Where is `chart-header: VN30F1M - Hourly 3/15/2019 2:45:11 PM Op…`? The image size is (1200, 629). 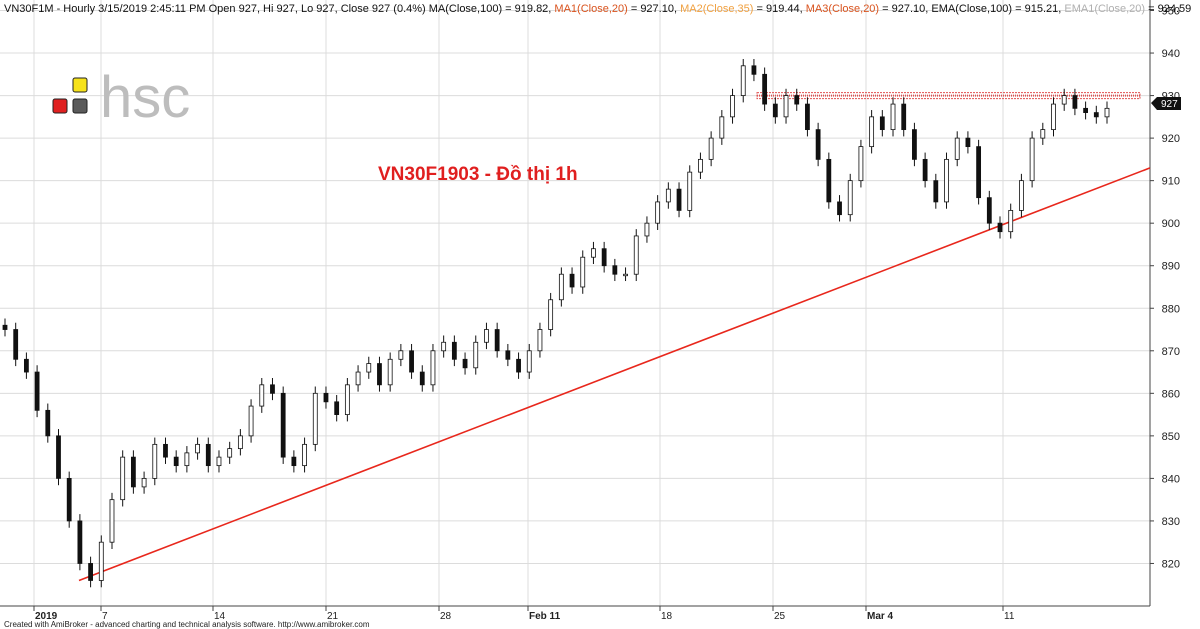
chart-header: VN30F1M - Hourly 3/15/2019 2:45:11 PM Op… is located at coordinates (597, 9).